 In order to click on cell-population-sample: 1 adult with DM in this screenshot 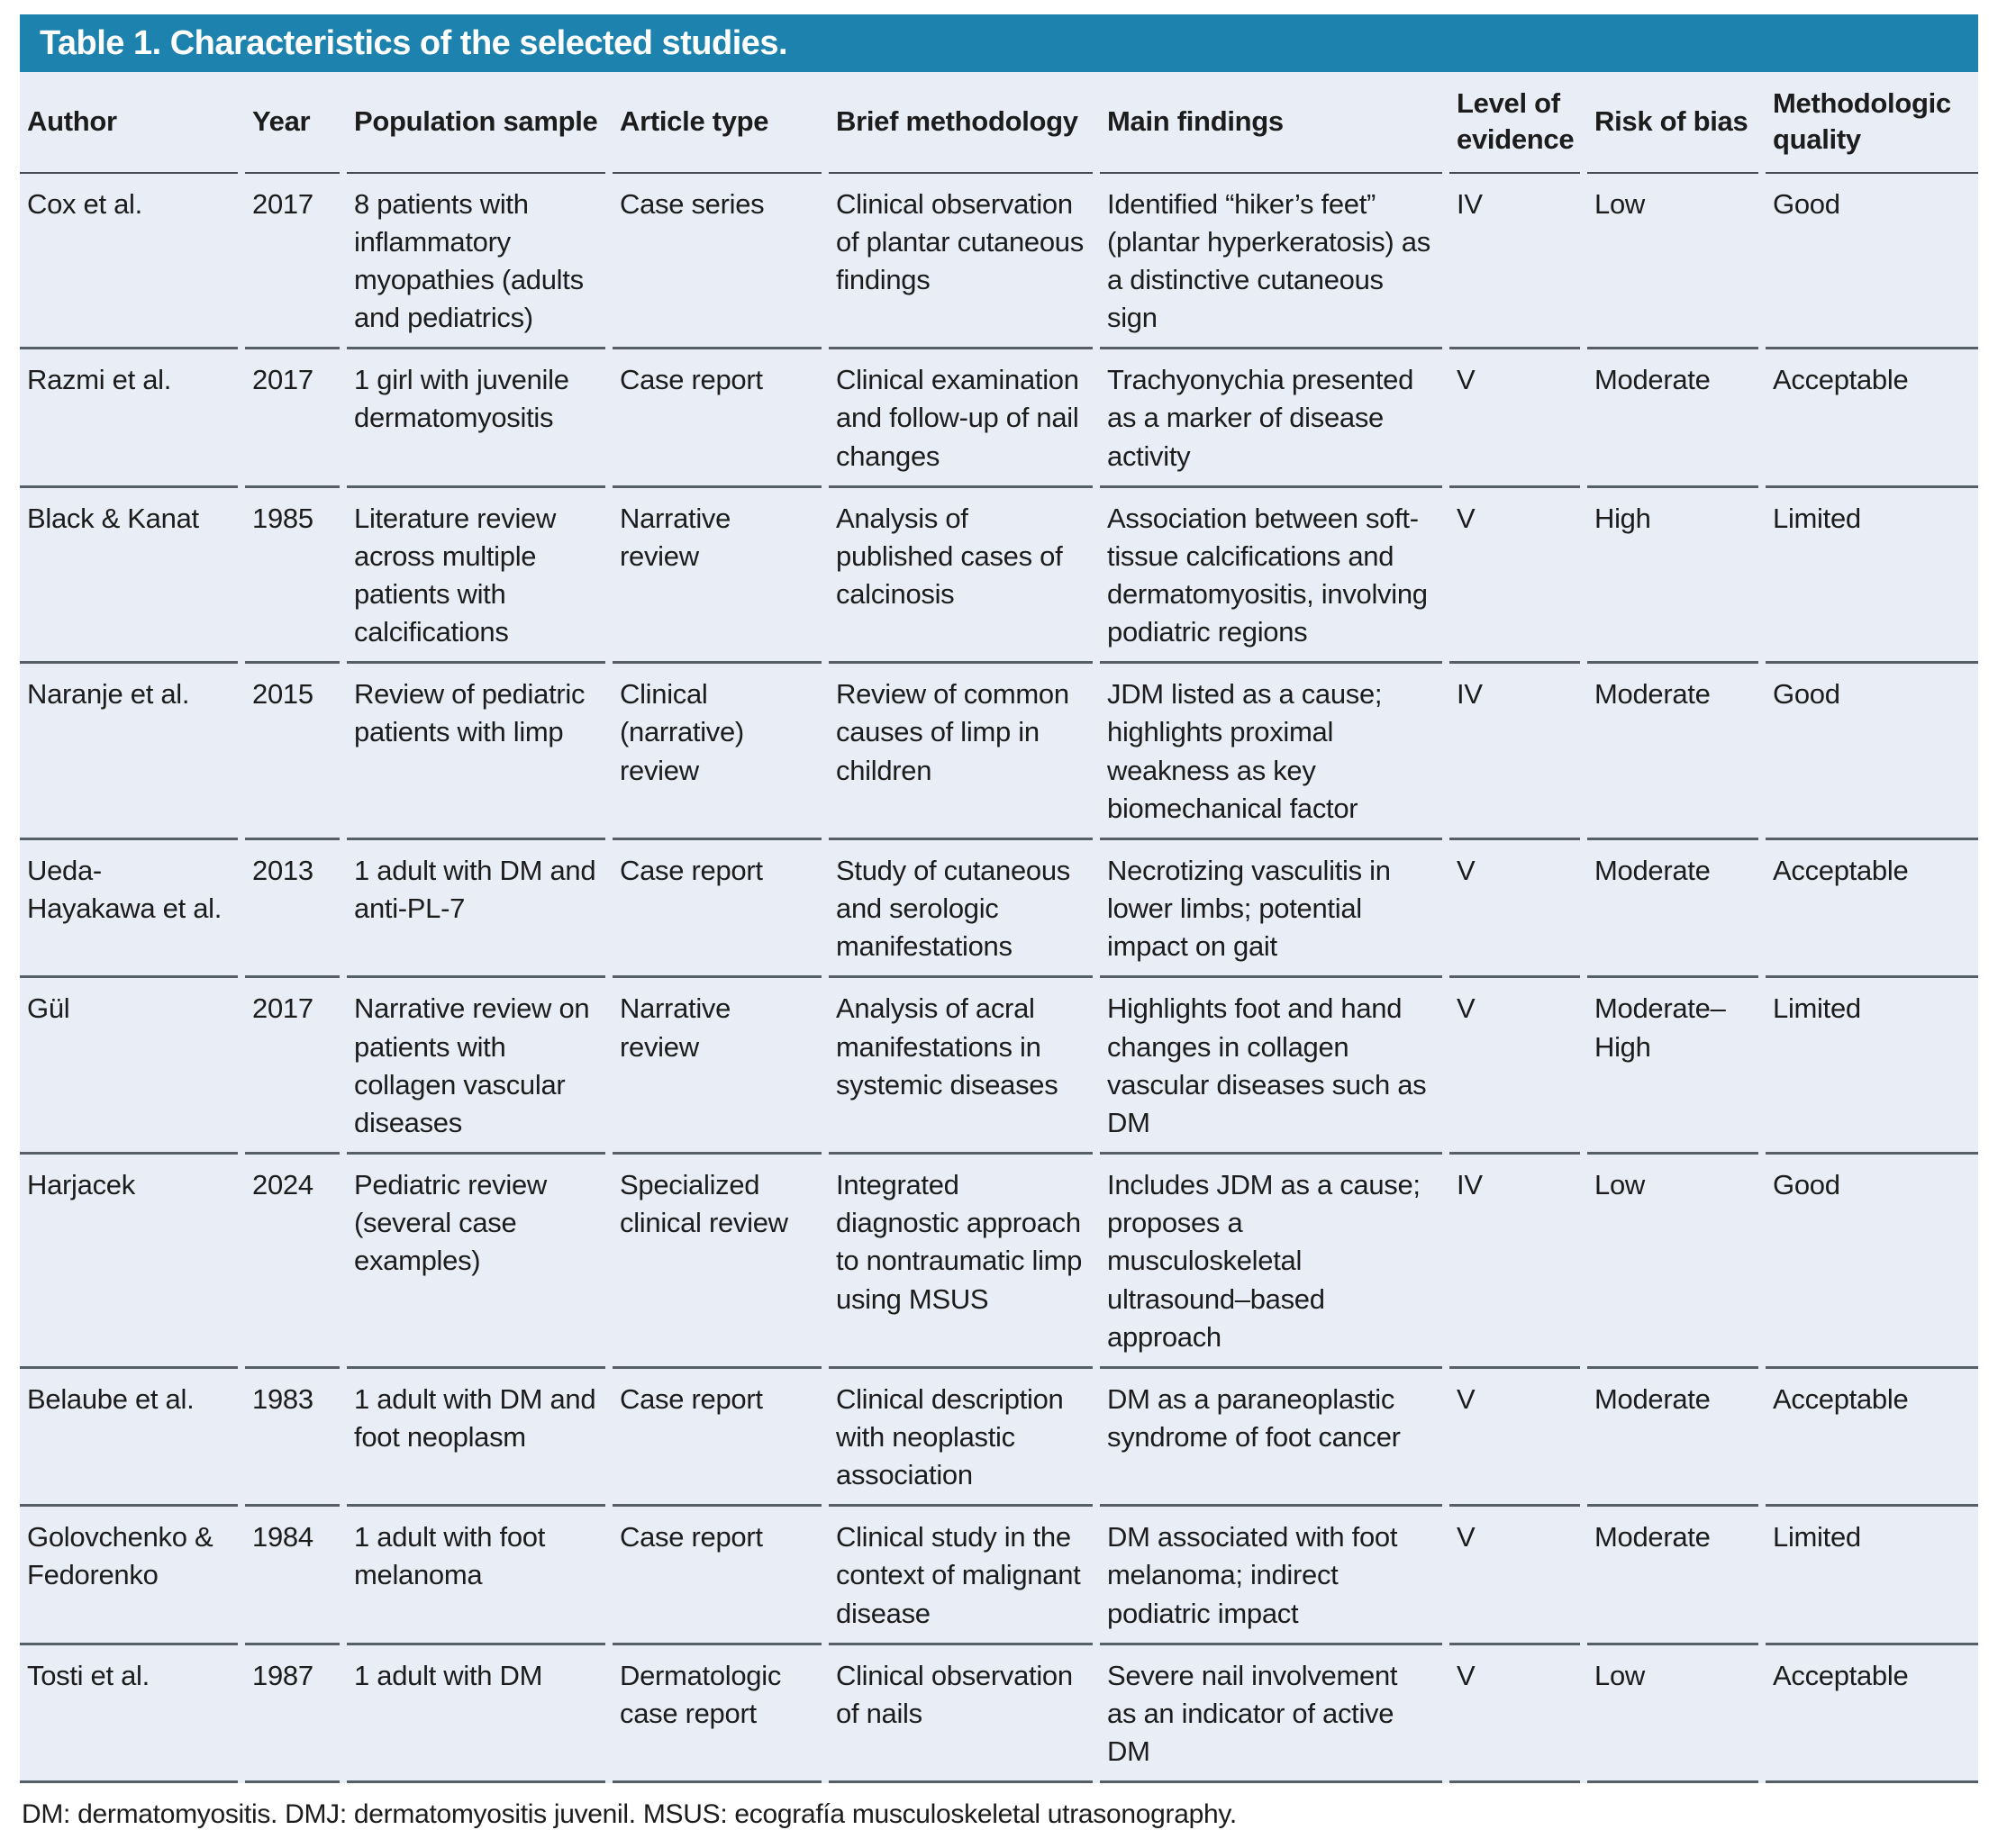, I will do `click(476, 1714)`.